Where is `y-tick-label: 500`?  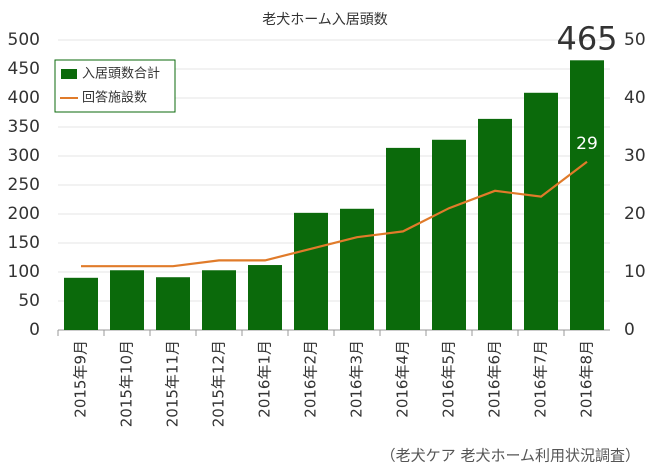
y-tick-label: 500 is located at coordinates (24, 40).